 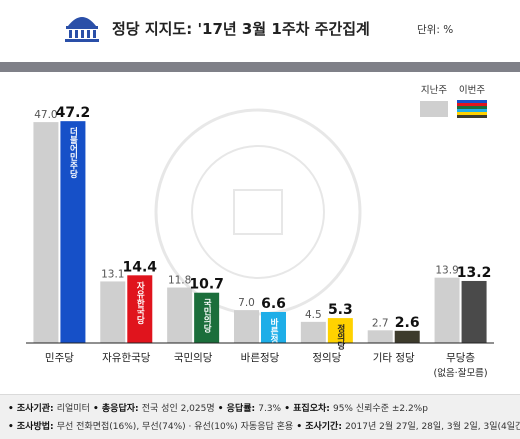 I want to click on category-label-4: 정의당, so click(x=326, y=358).